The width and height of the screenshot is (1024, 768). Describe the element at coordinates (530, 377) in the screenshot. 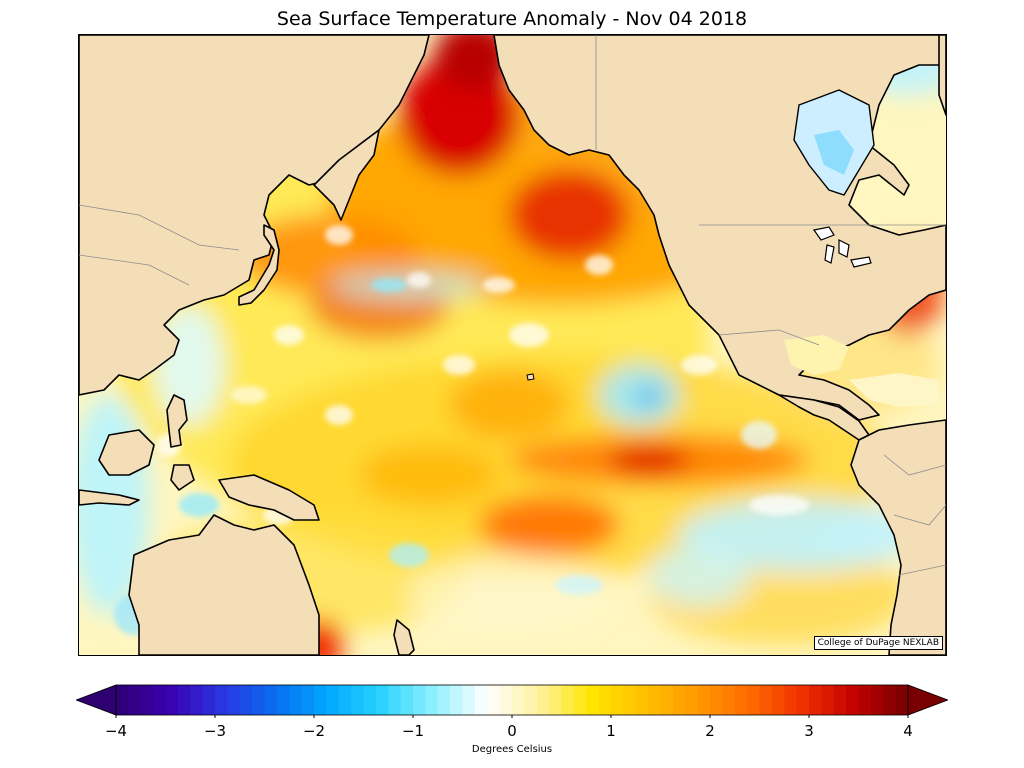

I see `hawaii-island` at that location.